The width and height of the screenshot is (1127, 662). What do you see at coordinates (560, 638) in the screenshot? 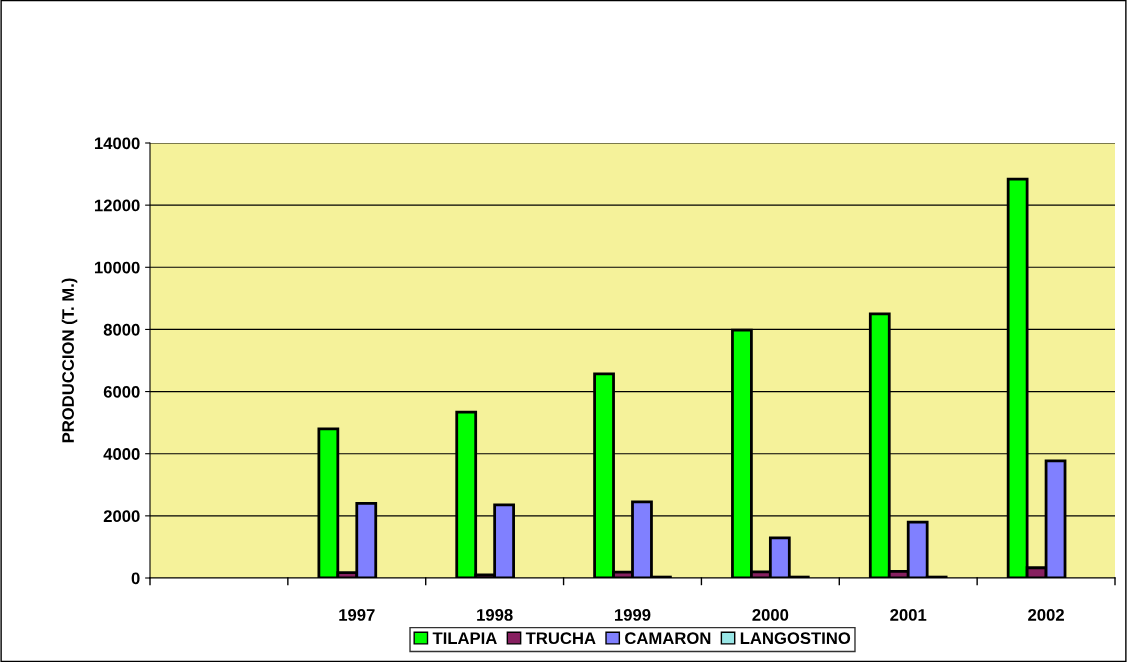
I see `legend-label: TRUCHA` at bounding box center [560, 638].